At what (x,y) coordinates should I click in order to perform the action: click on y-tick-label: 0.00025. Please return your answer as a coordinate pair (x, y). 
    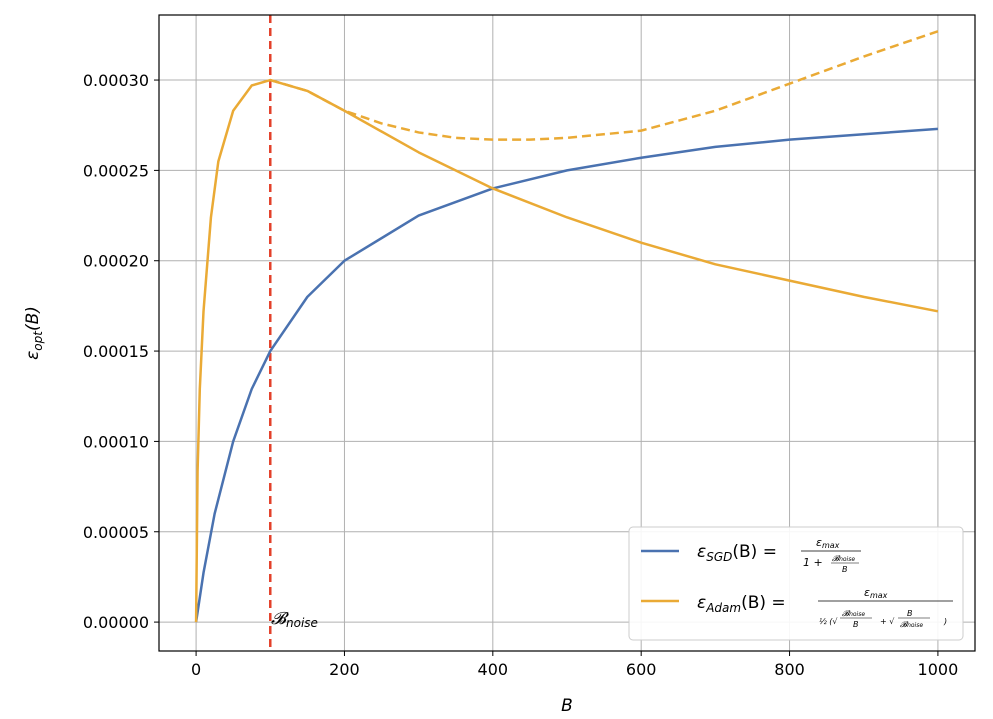
    Looking at the image, I should click on (116, 170).